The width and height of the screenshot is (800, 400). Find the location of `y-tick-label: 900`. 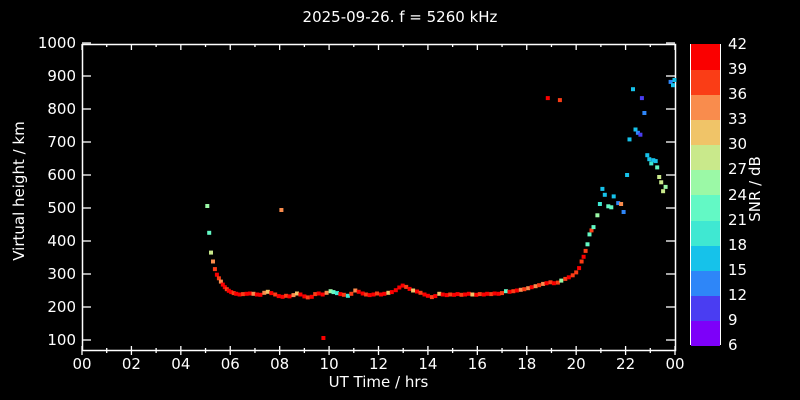

y-tick-label: 900 is located at coordinates (61, 76).